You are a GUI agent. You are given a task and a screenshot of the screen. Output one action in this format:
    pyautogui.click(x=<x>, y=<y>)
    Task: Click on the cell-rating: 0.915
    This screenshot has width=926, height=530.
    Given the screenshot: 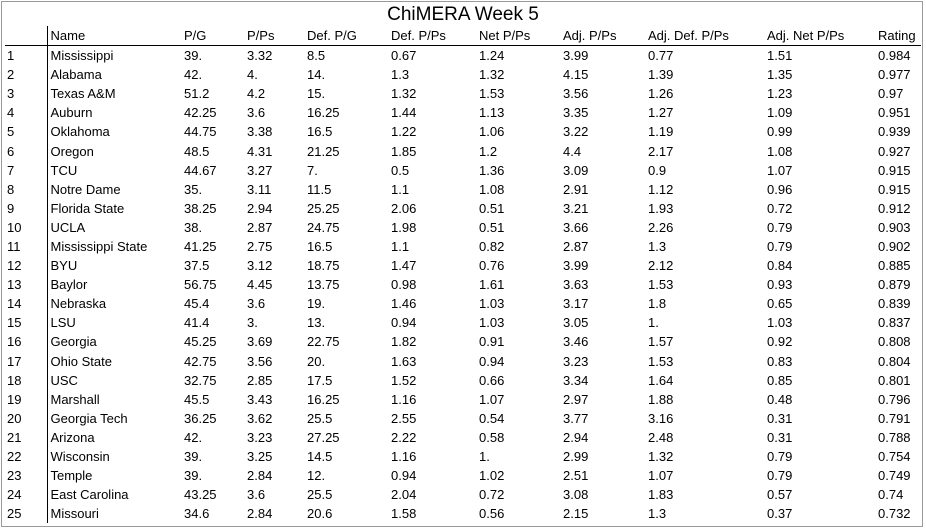 What is the action you would take?
    pyautogui.click(x=894, y=189)
    